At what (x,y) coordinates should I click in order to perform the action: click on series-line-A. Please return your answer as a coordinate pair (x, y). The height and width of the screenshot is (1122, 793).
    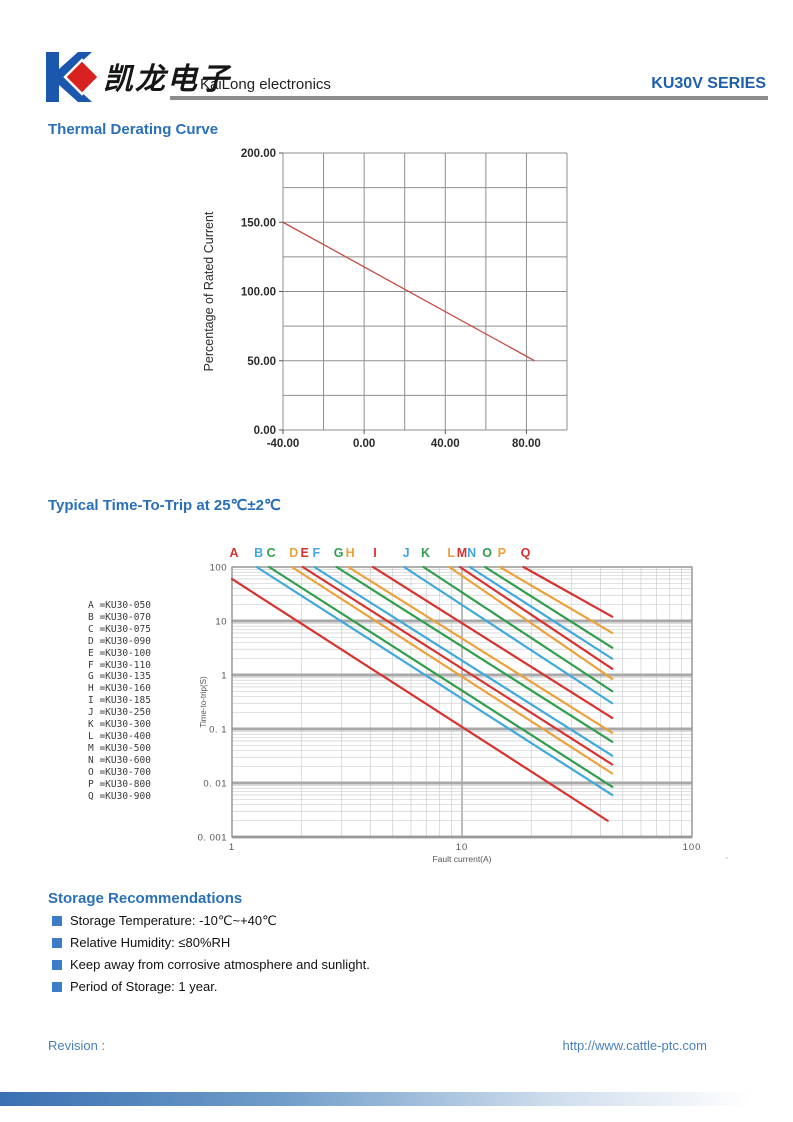
    Looking at the image, I should click on (419, 699).